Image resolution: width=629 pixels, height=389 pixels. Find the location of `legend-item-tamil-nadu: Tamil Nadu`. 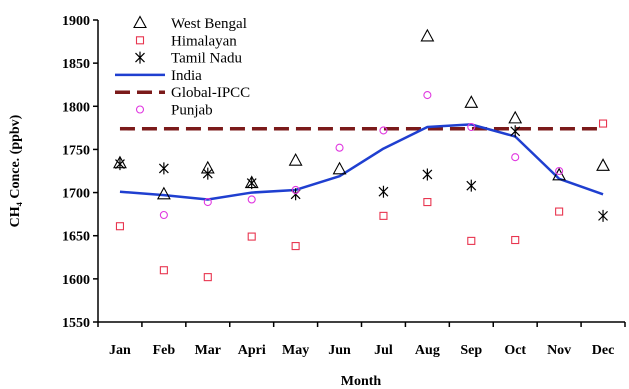

legend-item-tamil-nadu: Tamil Nadu is located at coordinates (189, 59).